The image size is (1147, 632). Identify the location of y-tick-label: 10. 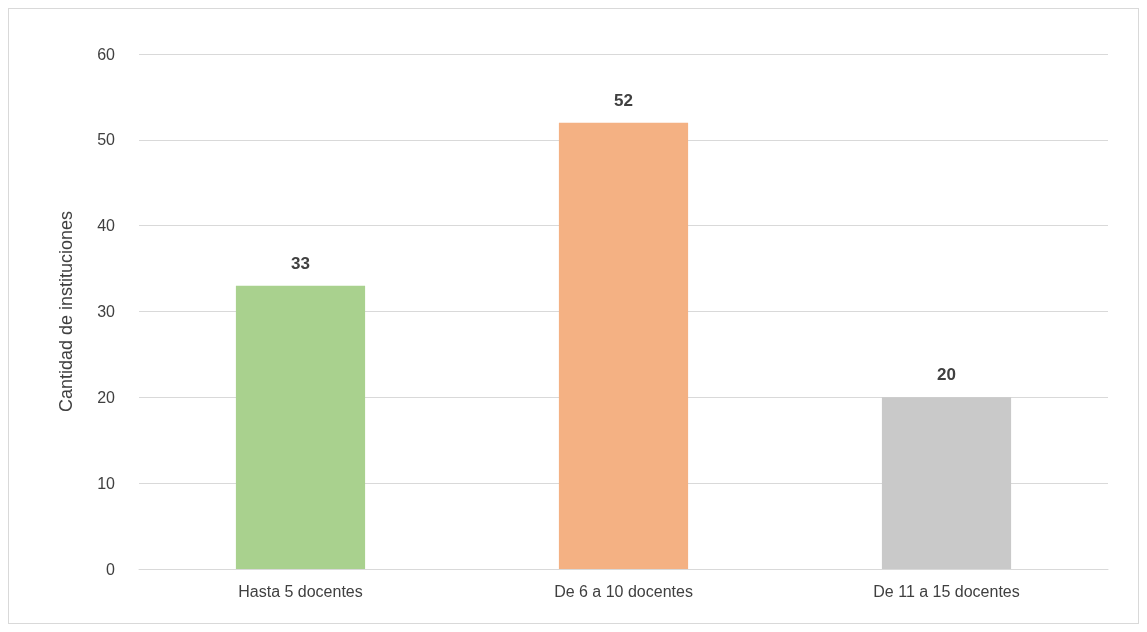
(106, 483).